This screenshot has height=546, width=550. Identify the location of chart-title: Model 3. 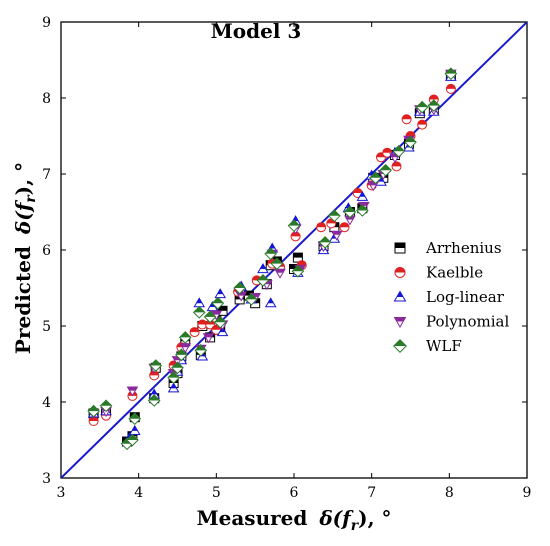
(256, 31).